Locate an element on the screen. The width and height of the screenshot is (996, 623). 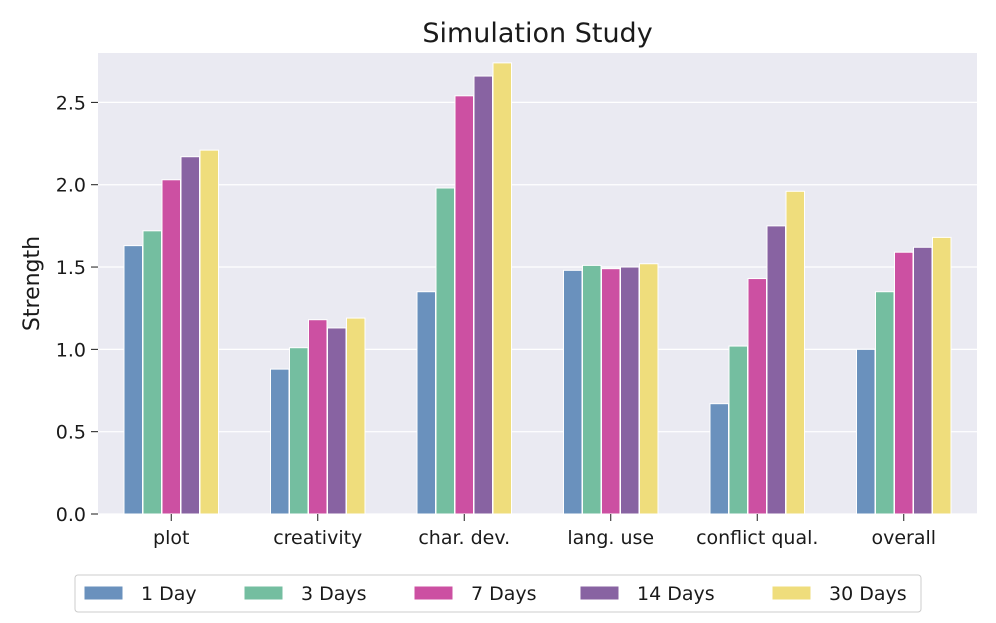
y-tick-label: 1.0 is located at coordinates (71, 350).